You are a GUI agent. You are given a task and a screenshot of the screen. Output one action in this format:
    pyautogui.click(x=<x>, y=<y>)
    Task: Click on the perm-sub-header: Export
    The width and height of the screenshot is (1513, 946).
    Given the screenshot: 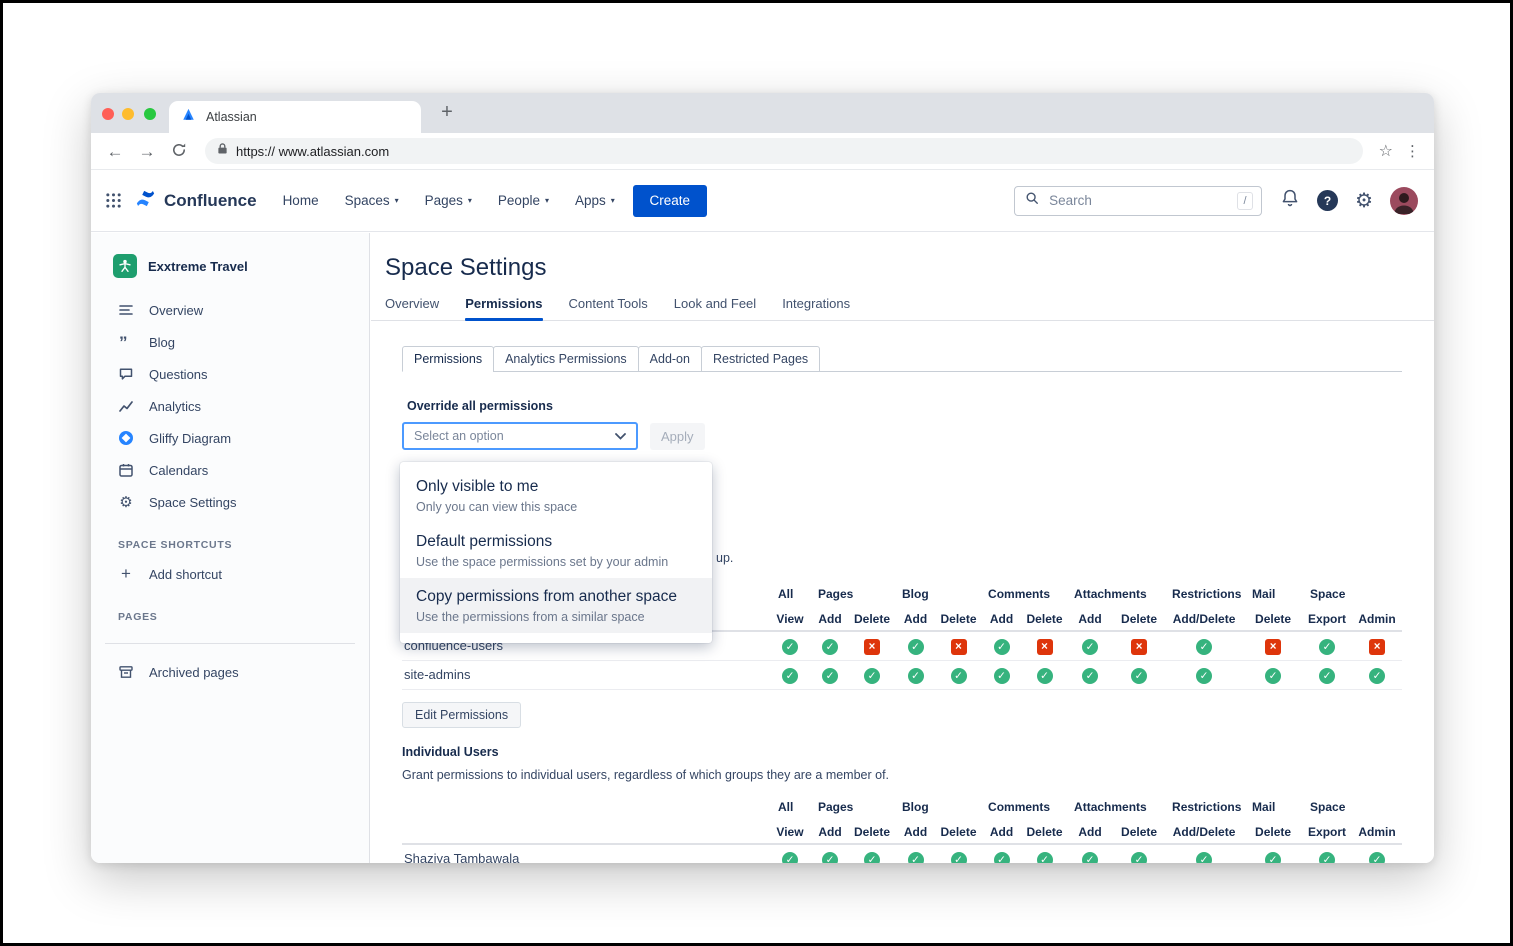 What is the action you would take?
    pyautogui.click(x=1327, y=619)
    